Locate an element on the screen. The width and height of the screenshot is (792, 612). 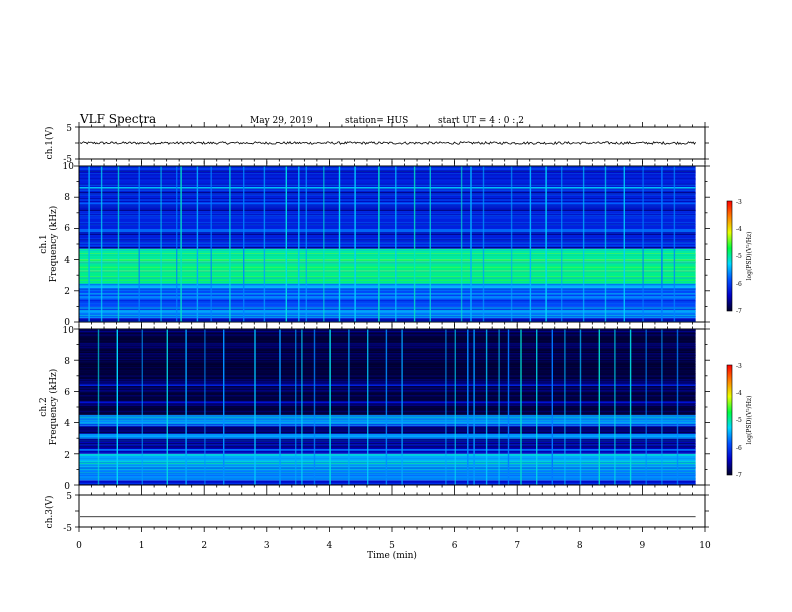
xtick-9: 9 is located at coordinates (643, 546).